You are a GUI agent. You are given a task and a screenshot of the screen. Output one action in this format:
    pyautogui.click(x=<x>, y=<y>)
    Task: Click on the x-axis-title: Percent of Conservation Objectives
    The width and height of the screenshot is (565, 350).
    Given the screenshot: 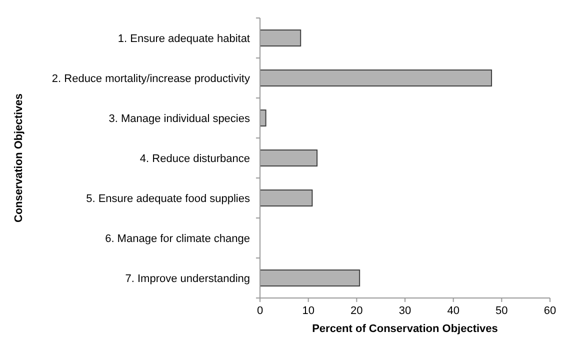 What is the action you would take?
    pyautogui.click(x=405, y=329)
    